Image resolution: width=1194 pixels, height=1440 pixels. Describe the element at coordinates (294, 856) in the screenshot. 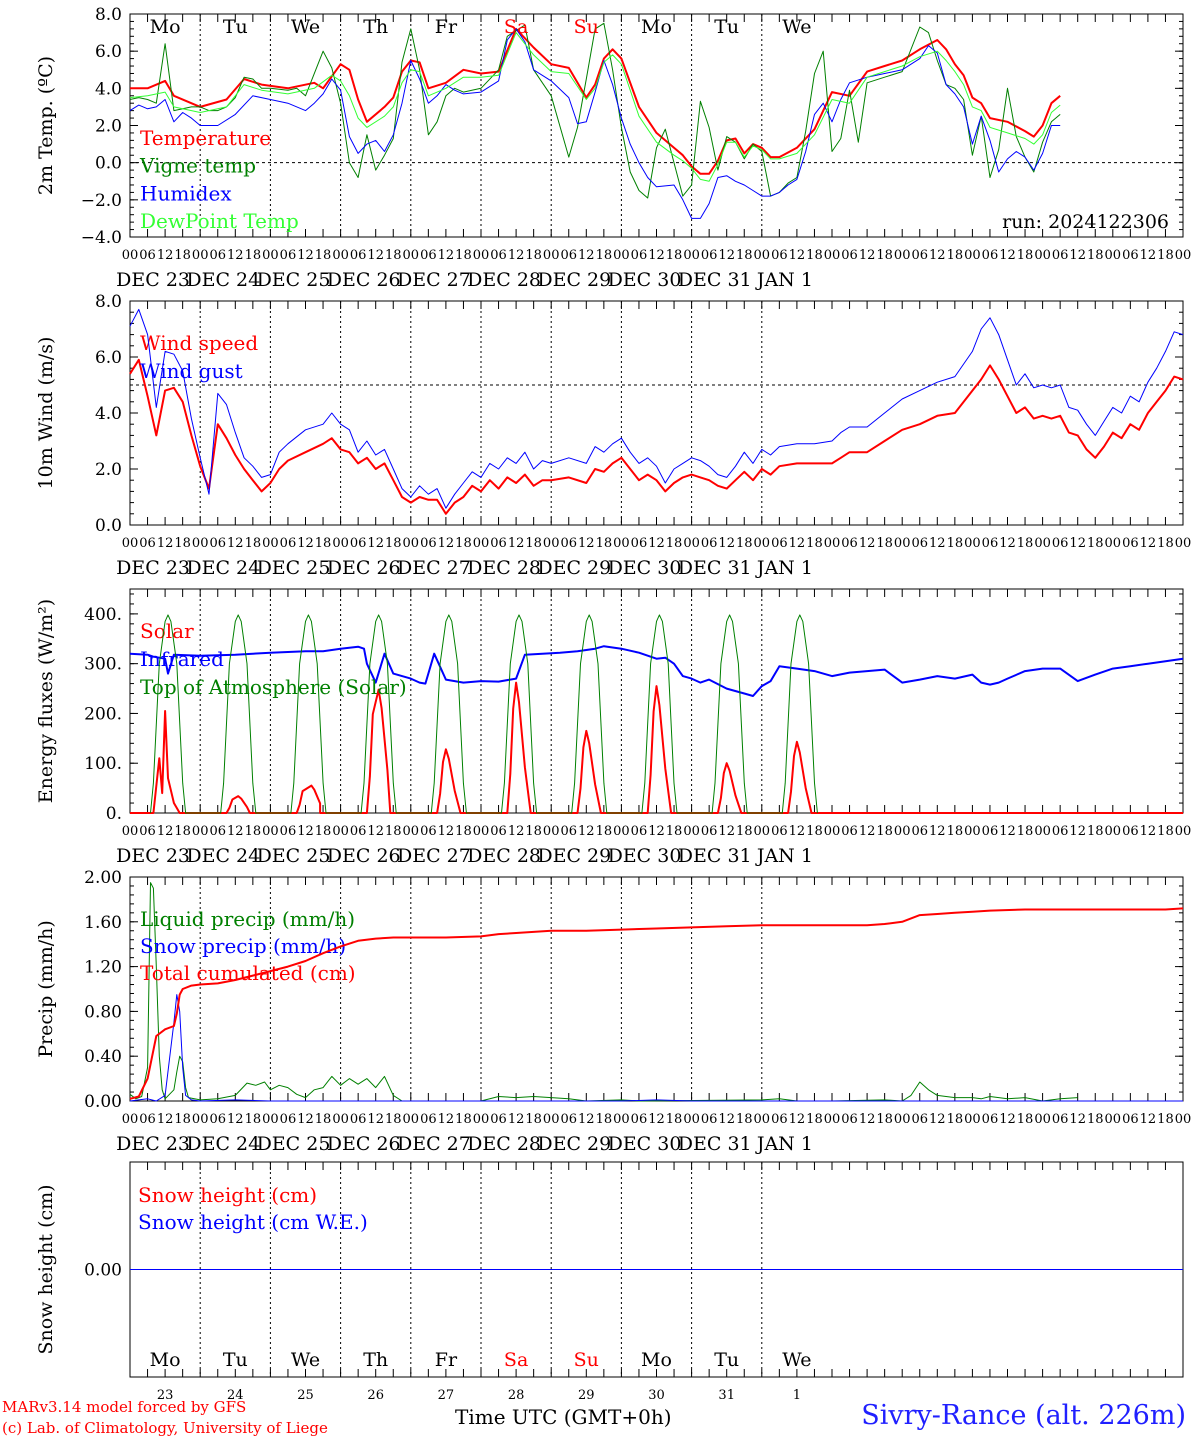

I see `date-label: DEC 25` at that location.